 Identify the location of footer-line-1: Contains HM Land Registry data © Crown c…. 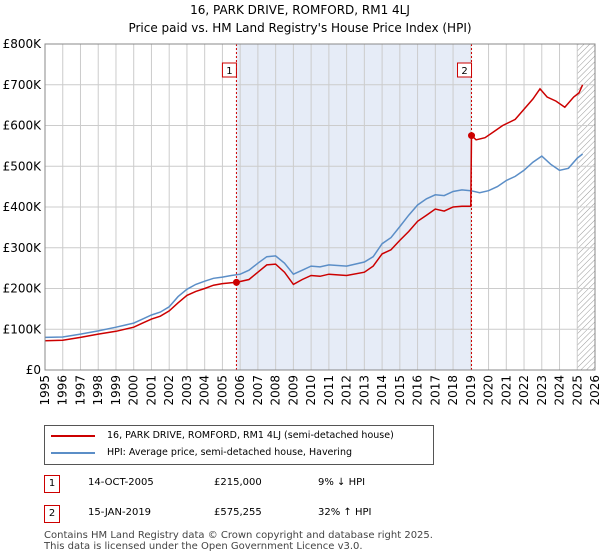
(238, 535).